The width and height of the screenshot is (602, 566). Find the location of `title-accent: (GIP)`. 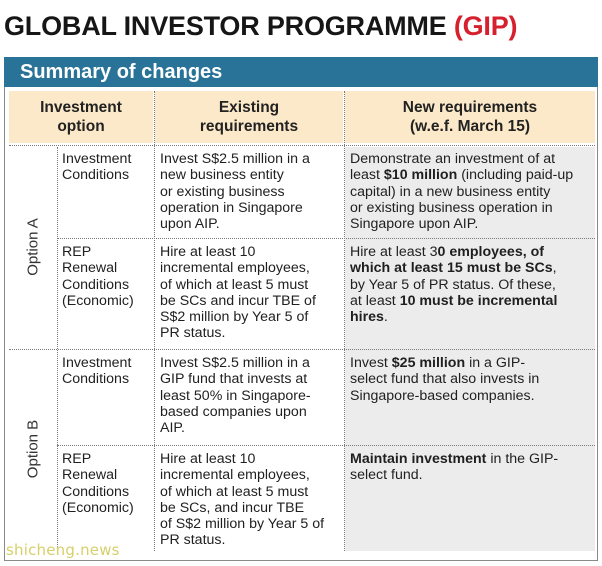

title-accent: (GIP) is located at coordinates (485, 26).